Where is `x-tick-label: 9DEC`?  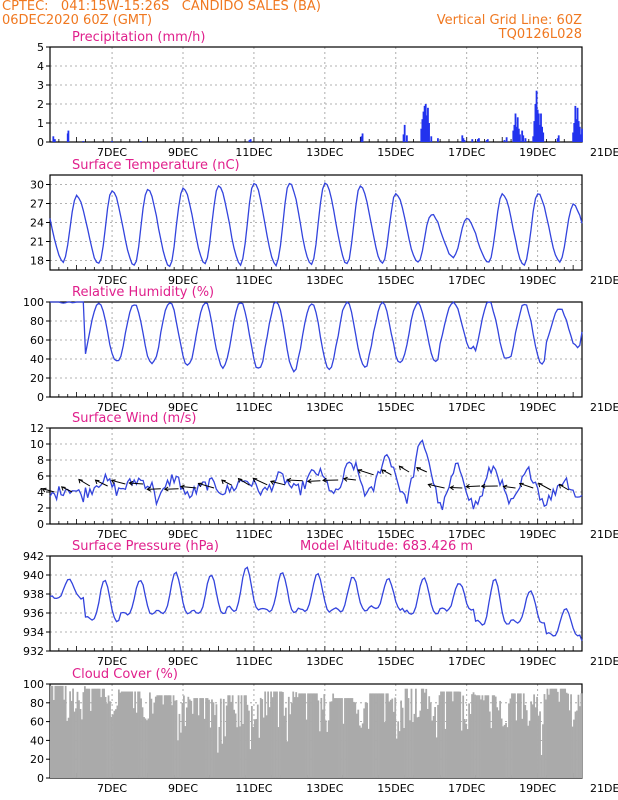 x-tick-label: 9DEC is located at coordinates (183, 152).